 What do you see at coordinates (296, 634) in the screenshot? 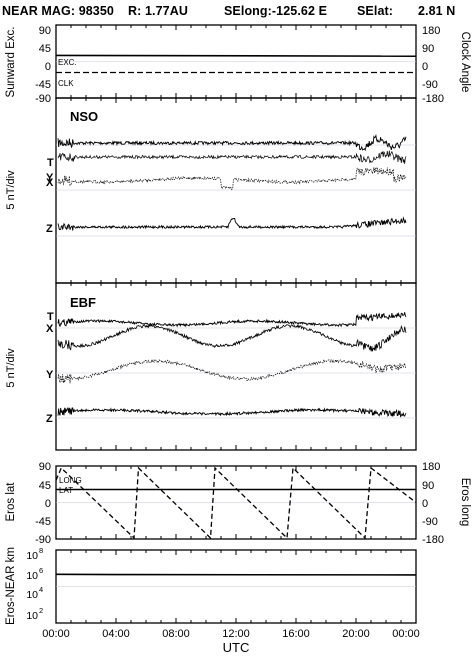
I see `x-tick-label-1600: 16:00` at bounding box center [296, 634].